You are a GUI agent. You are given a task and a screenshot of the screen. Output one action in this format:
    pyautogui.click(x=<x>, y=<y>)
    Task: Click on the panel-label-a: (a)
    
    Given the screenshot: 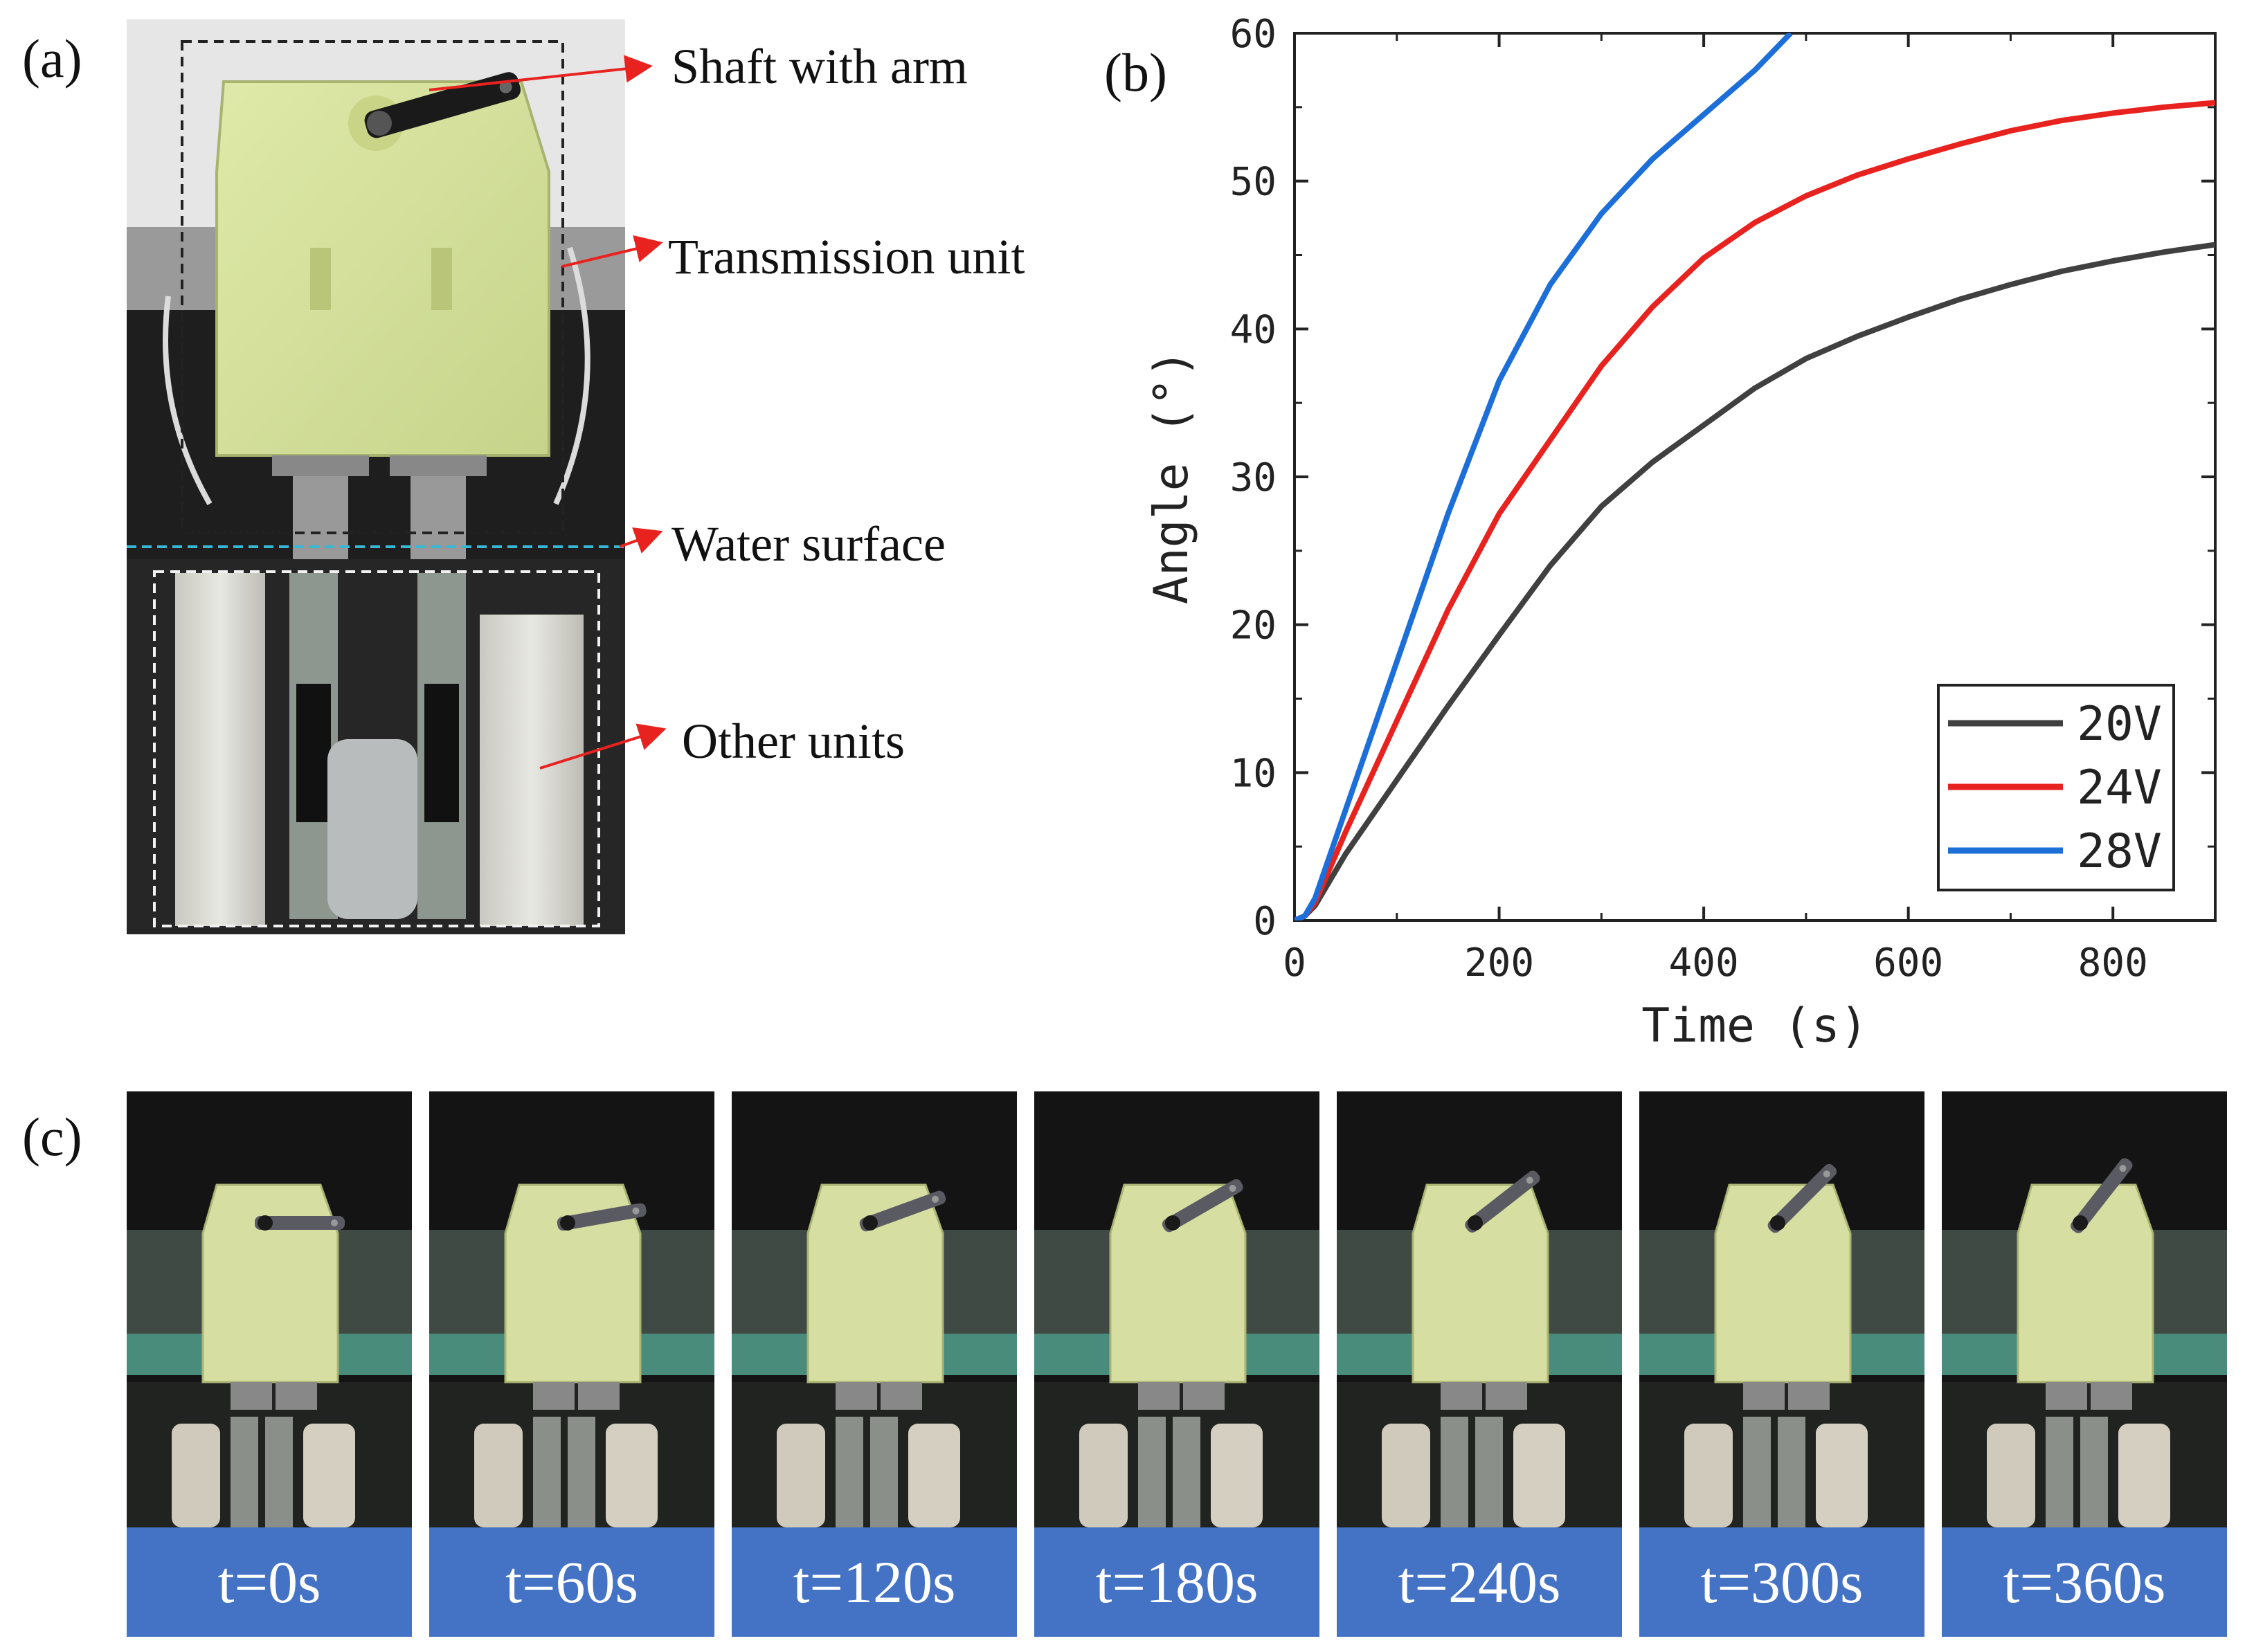 What is the action you would take?
    pyautogui.click(x=52, y=59)
    